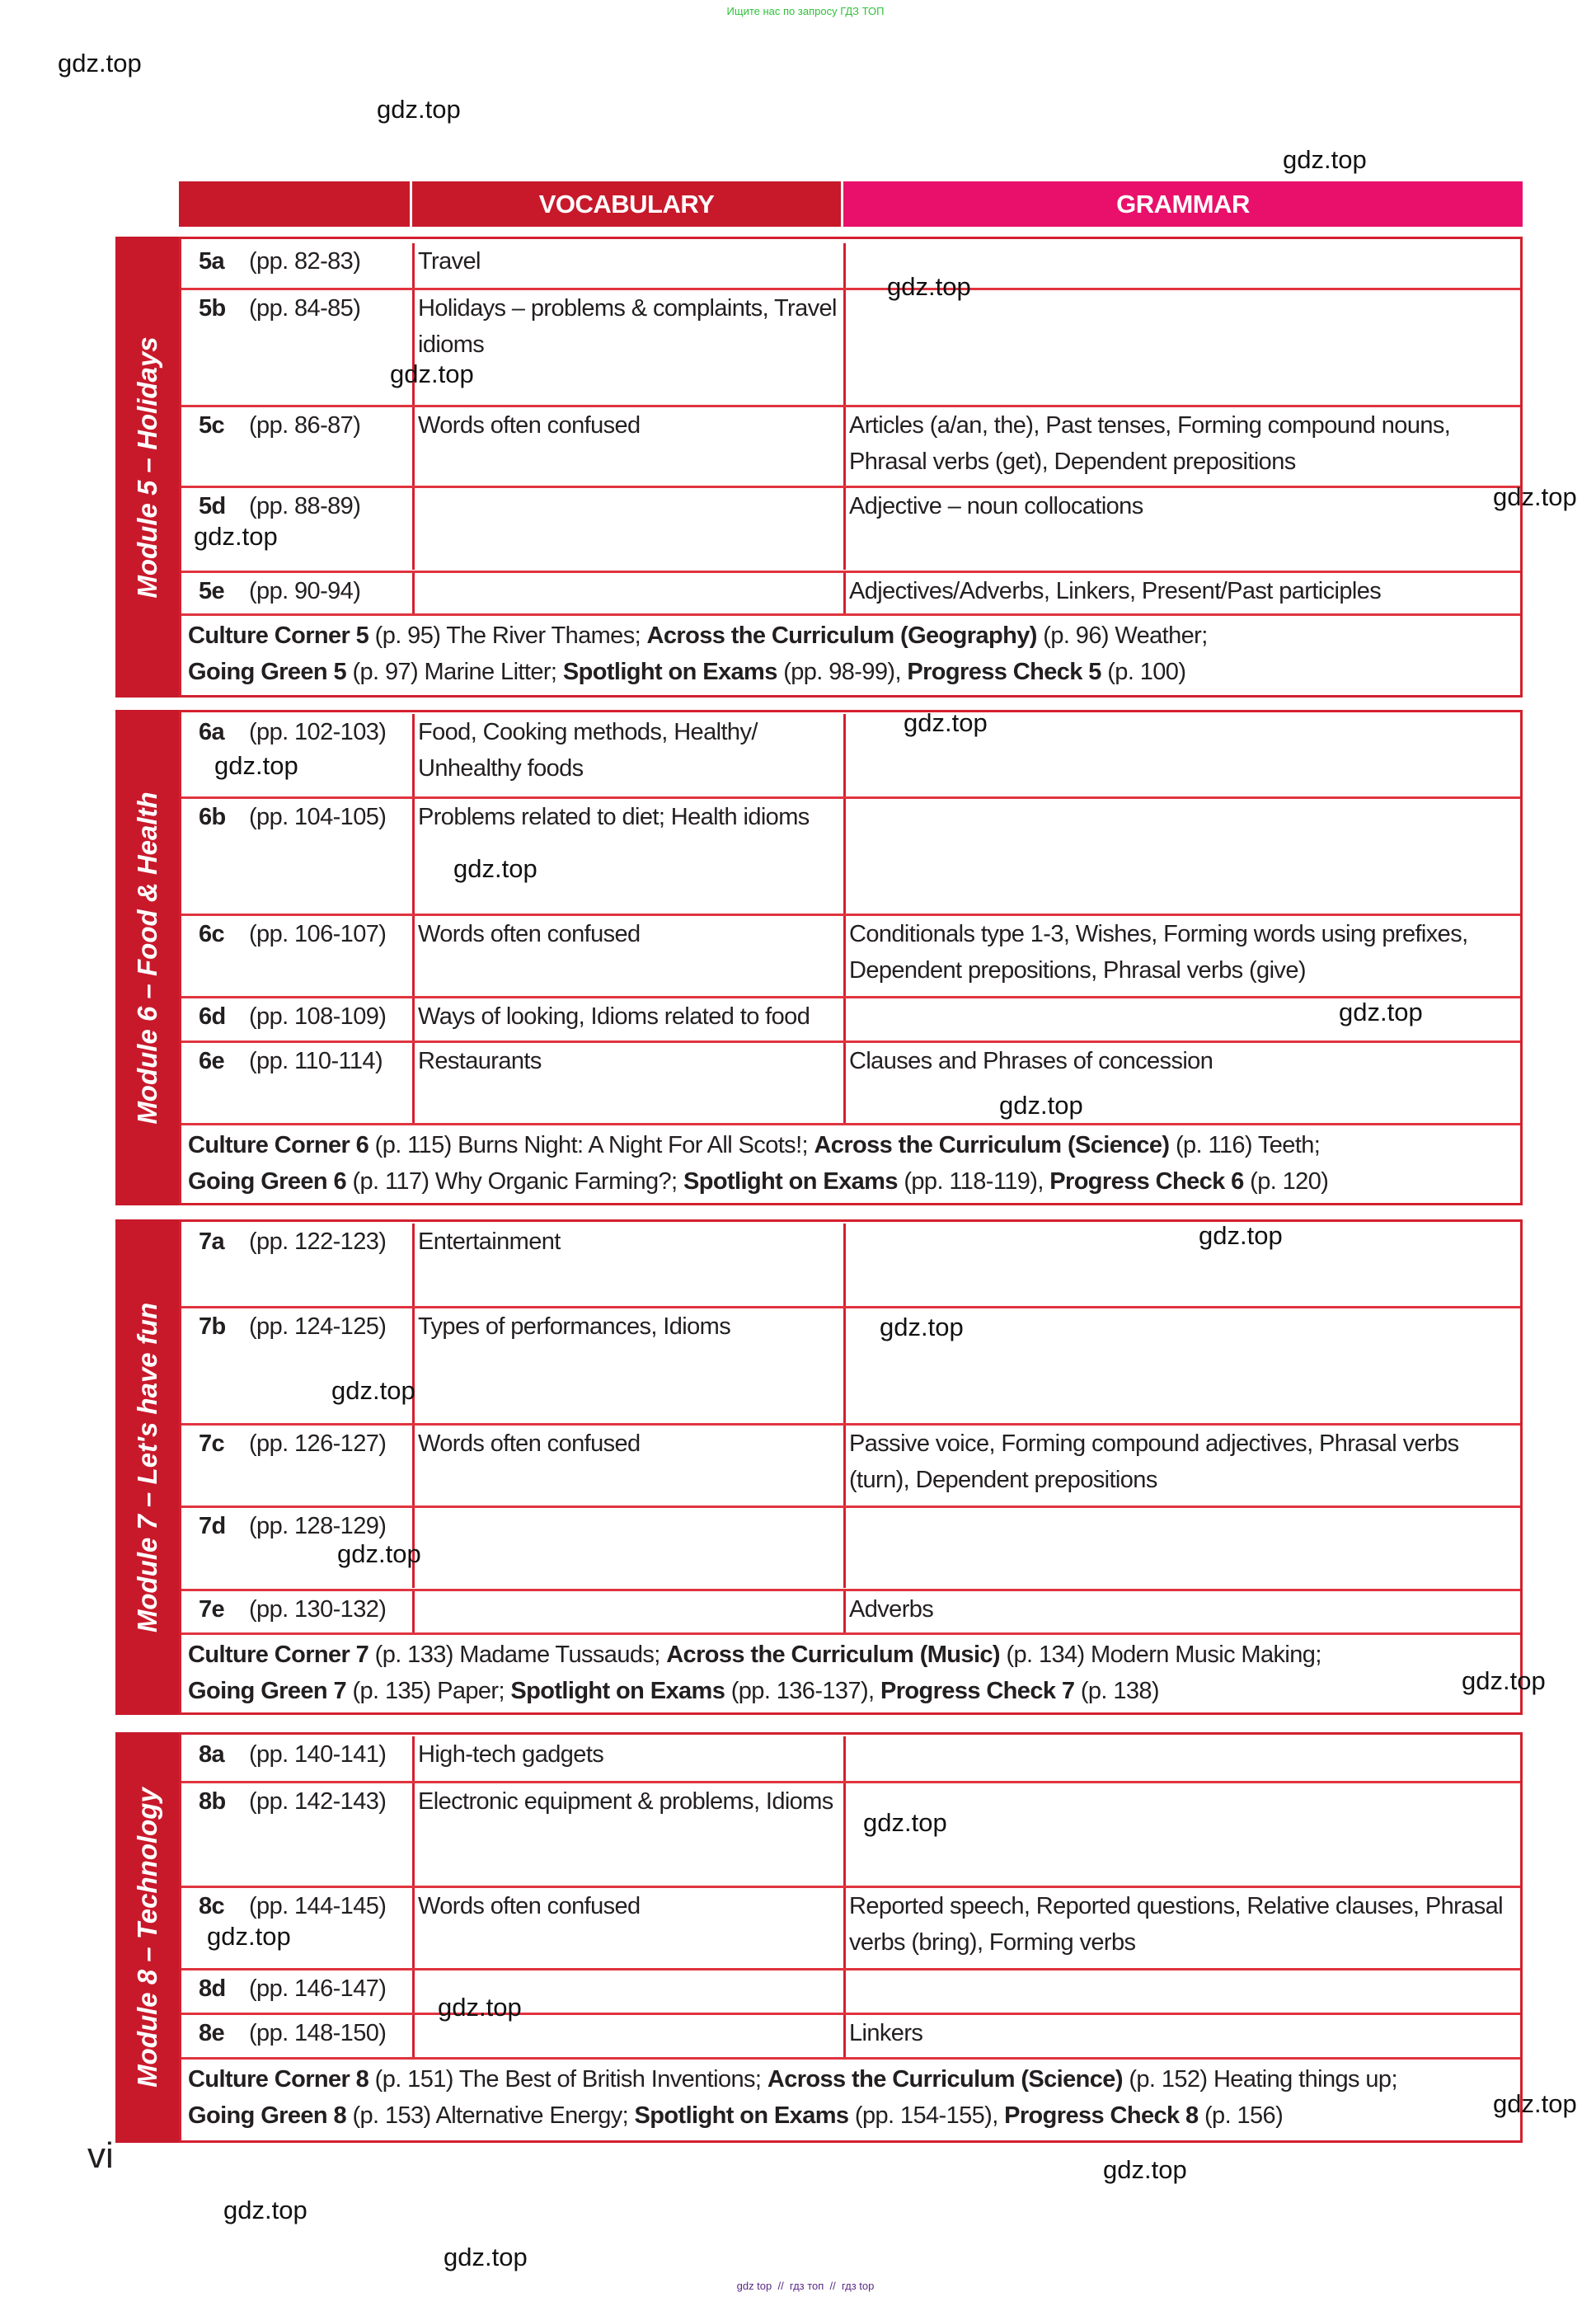  I want to click on lesson-cell: 5a (pp. 82-83), so click(296, 265).